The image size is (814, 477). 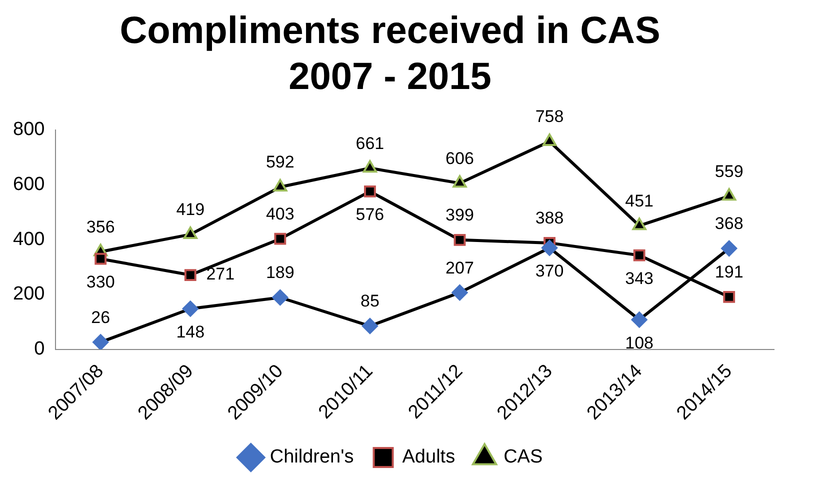 I want to click on data-label: 368, so click(x=729, y=224).